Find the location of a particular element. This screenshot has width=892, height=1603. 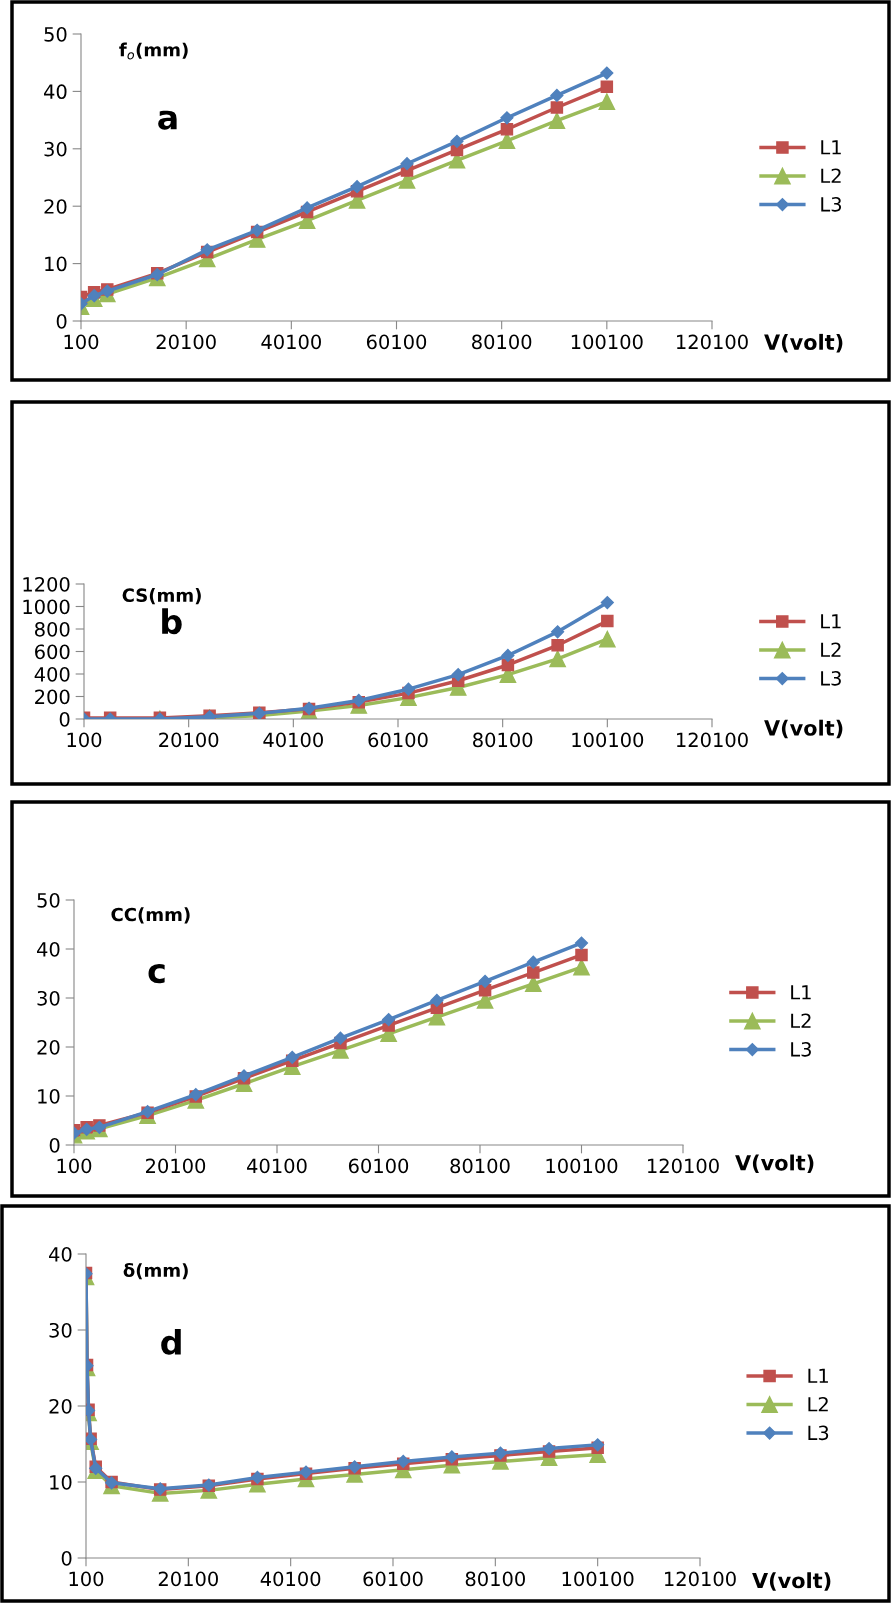

y-axis-title: CS(mm) is located at coordinates (161, 596).